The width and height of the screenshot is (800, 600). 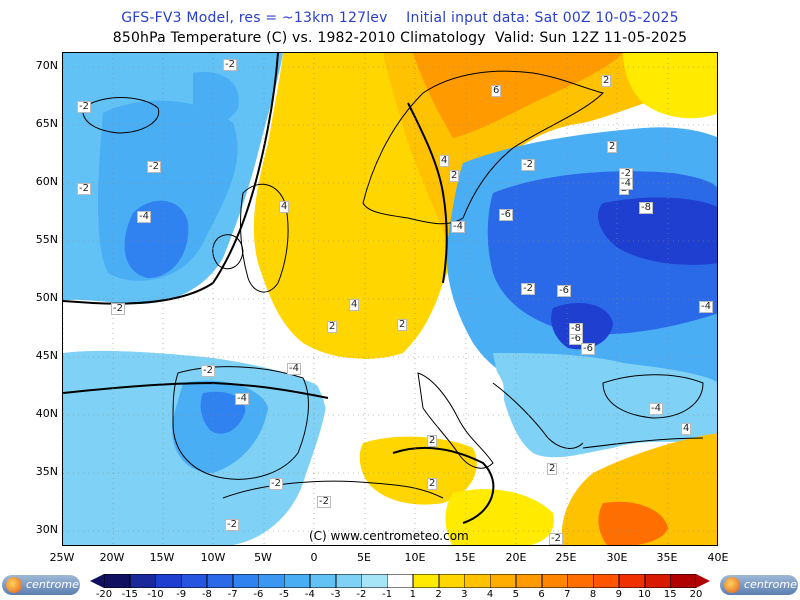 What do you see at coordinates (389, 536) in the screenshot?
I see `copyright-text: (C) www.centrometeo.com` at bounding box center [389, 536].